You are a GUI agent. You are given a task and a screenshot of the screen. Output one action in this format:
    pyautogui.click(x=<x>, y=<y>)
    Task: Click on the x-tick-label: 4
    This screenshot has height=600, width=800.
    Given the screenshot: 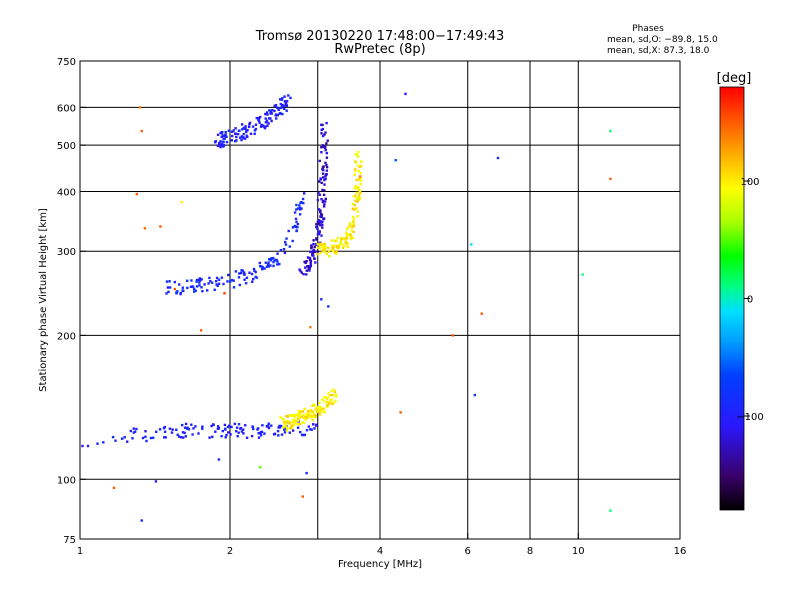 What is the action you would take?
    pyautogui.click(x=380, y=551)
    